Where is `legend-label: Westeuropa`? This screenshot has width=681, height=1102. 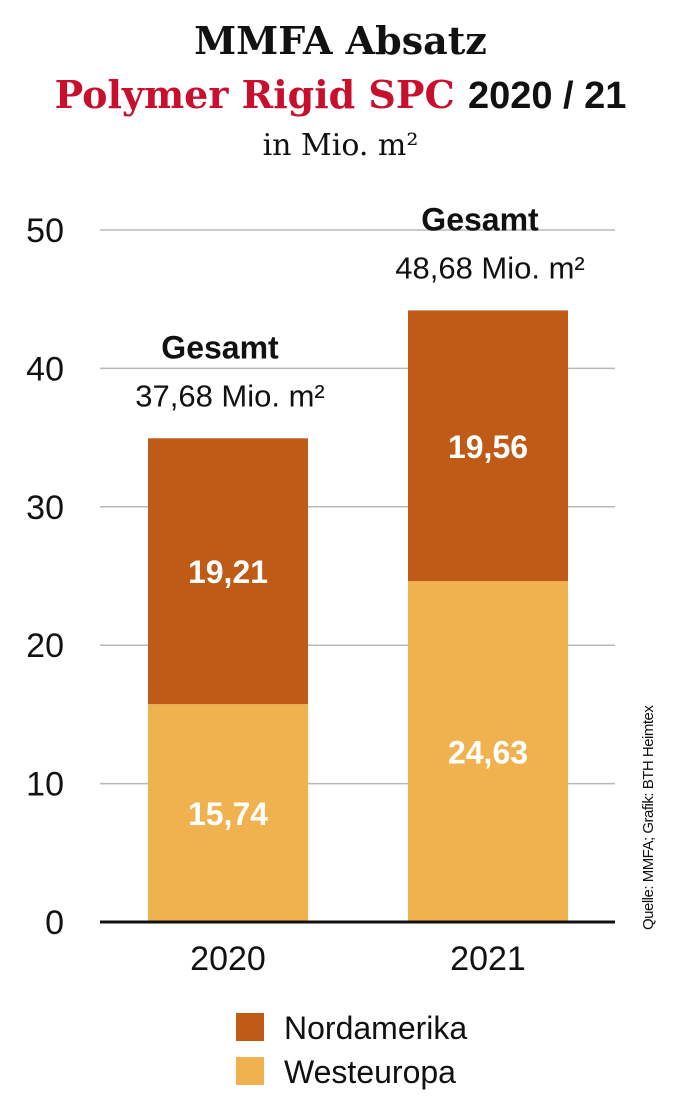 legend-label: Westeuropa is located at coordinates (370, 1072).